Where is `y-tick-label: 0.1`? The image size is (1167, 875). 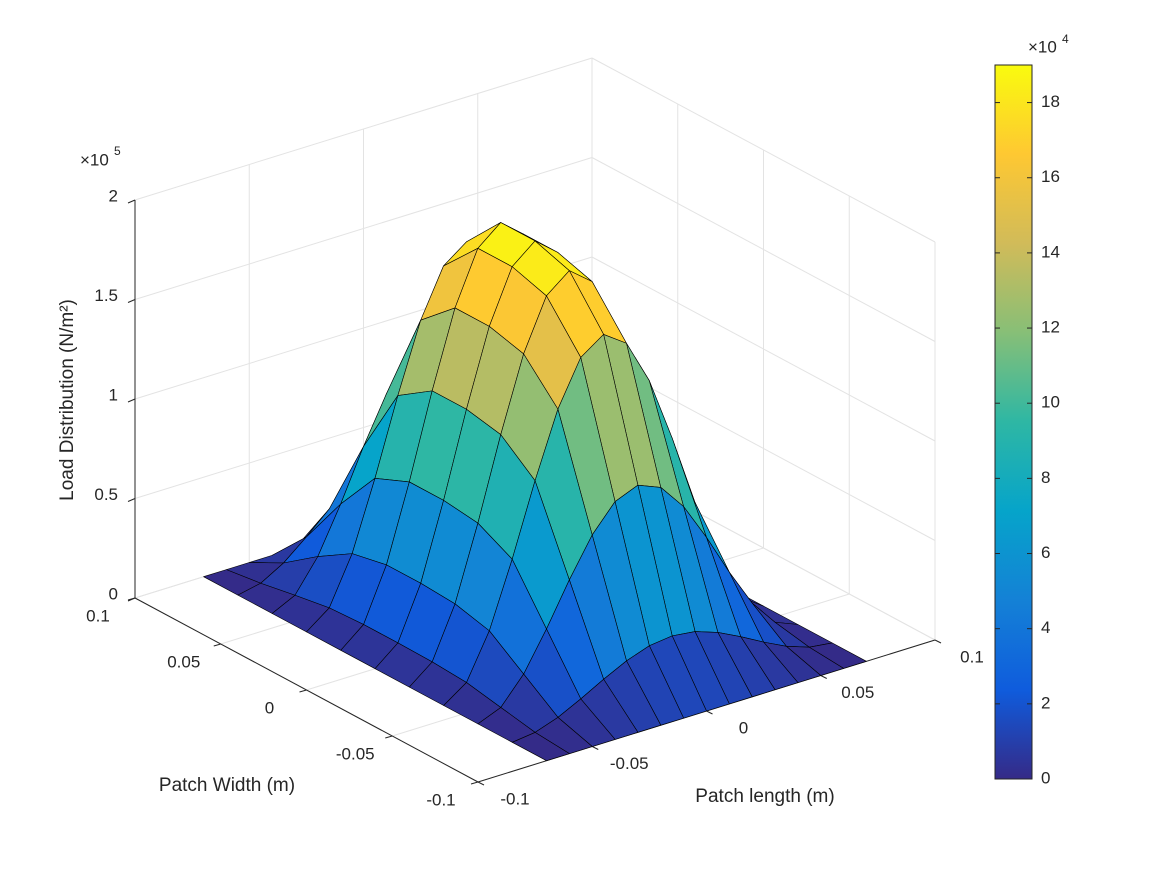
y-tick-label: 0.1 is located at coordinates (98, 615).